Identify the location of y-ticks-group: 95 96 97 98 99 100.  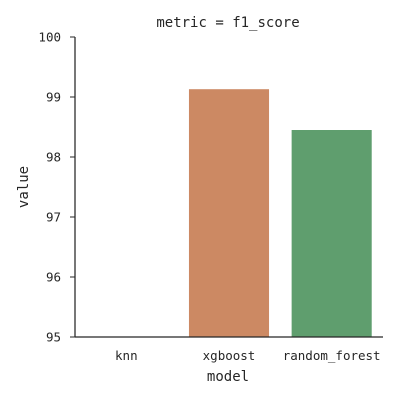
(56, 187).